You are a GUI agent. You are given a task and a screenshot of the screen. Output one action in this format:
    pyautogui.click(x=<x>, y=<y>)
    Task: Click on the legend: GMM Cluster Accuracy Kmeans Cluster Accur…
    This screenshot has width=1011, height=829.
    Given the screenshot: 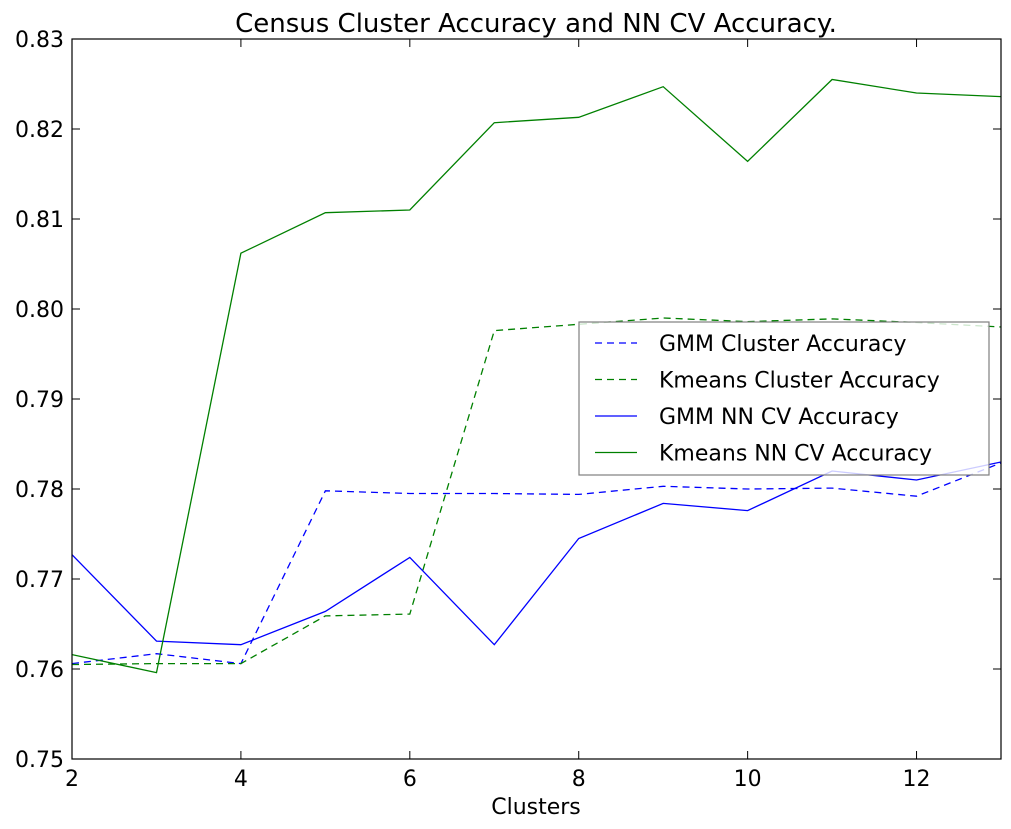 What is the action you would take?
    pyautogui.click(x=784, y=398)
    